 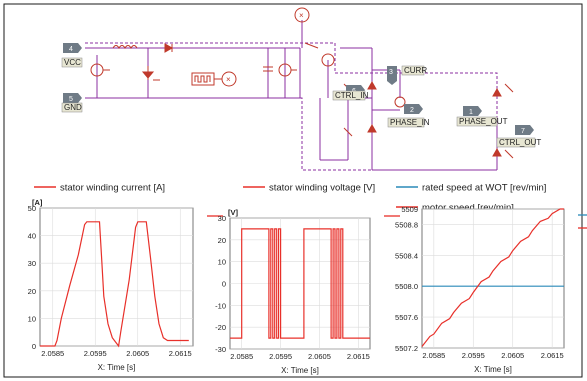 What do you see at coordinates (483, 121) in the screenshot?
I see `connector-label: PHASE_OUT` at bounding box center [483, 121].